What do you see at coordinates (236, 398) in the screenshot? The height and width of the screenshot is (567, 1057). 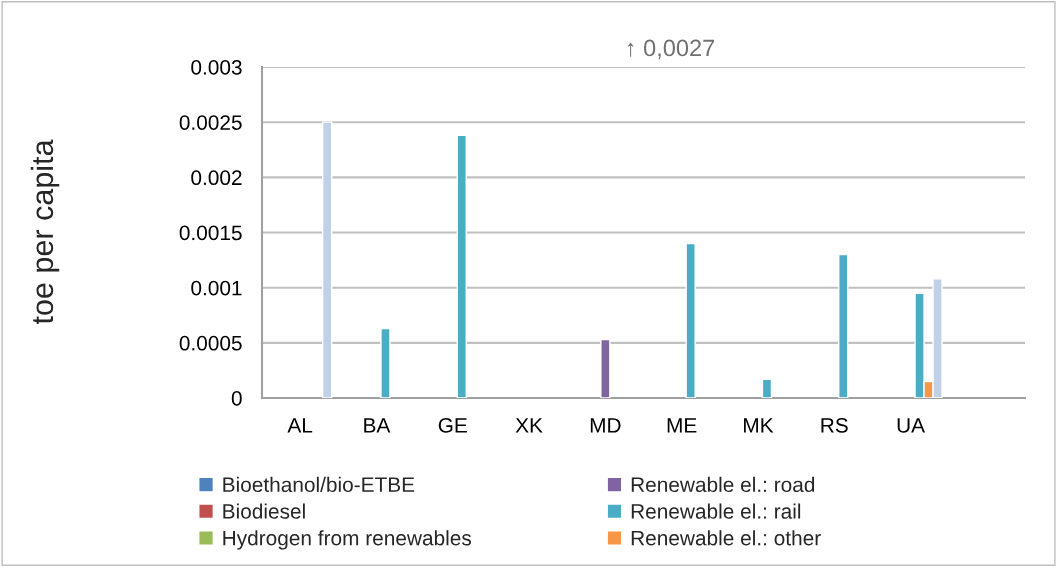 I see `y-tick-label: 0` at bounding box center [236, 398].